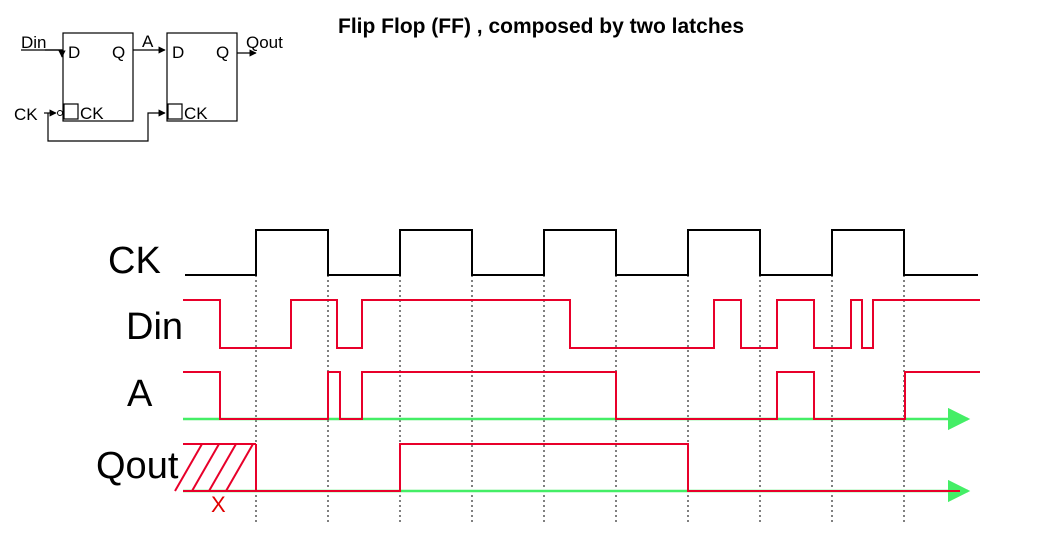  I want to click on latch1-box, so click(98, 77).